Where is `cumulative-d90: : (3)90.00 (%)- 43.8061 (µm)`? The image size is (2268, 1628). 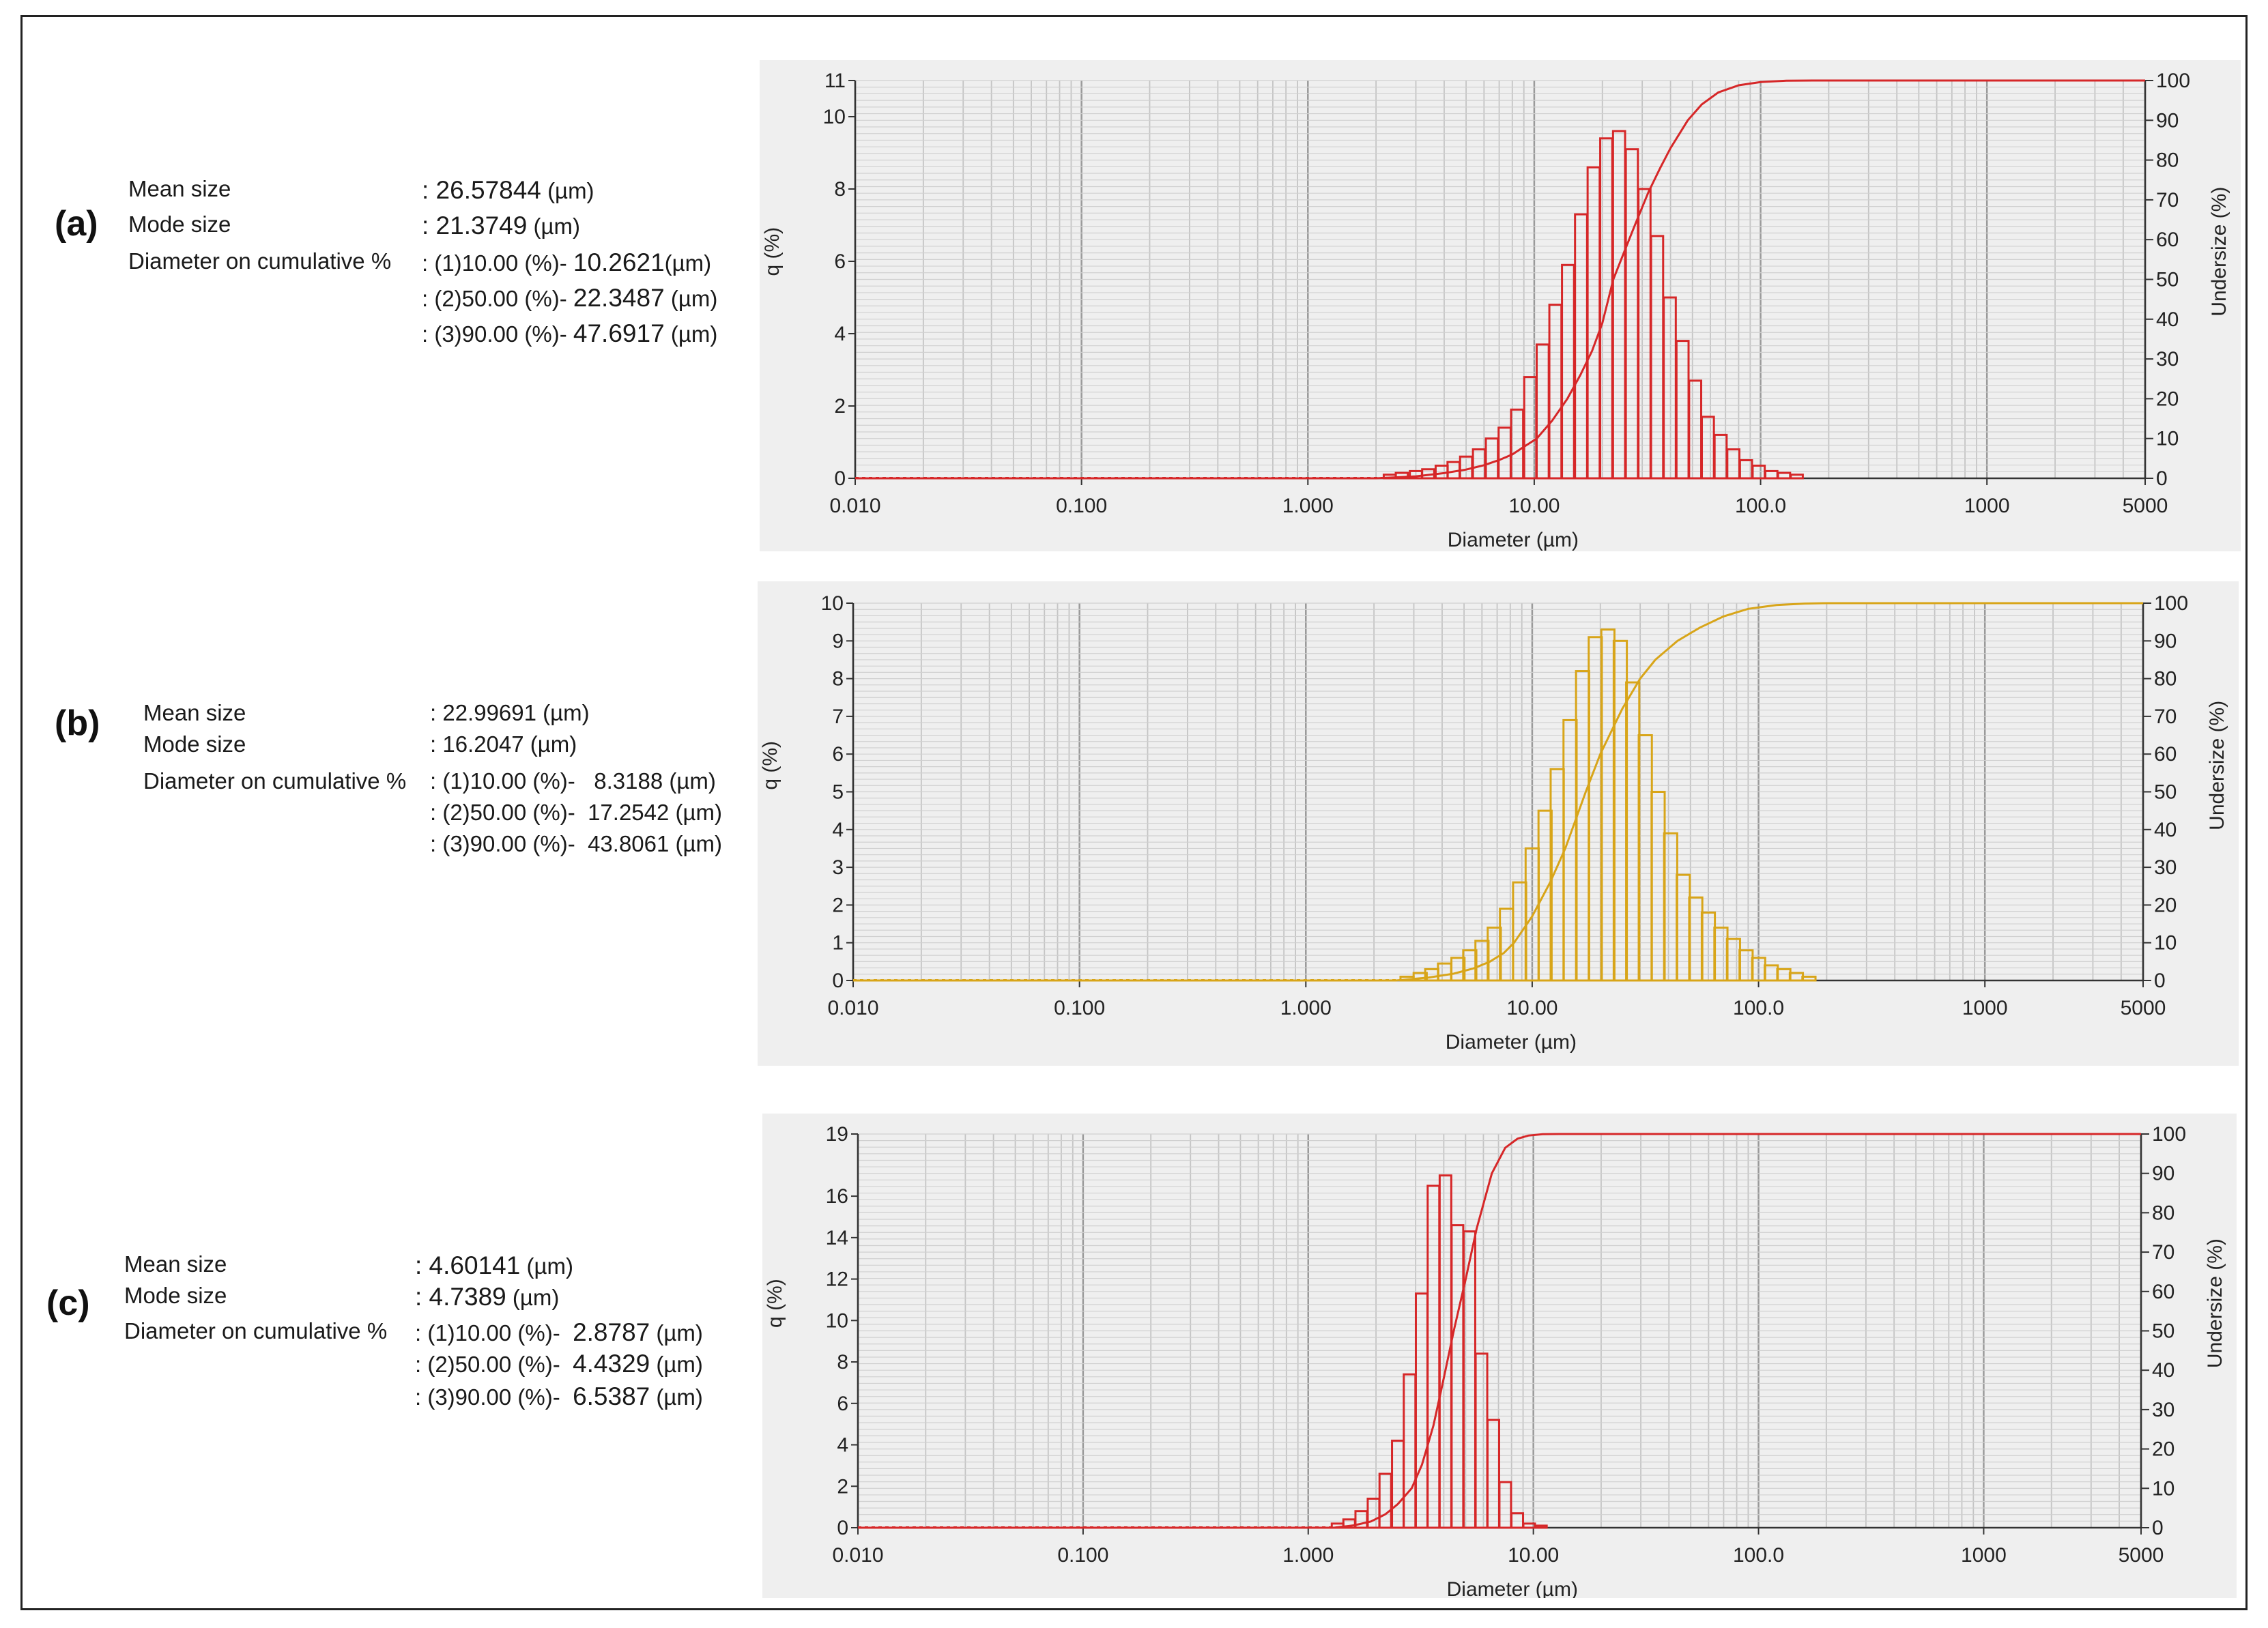
cumulative-d90: : (3)90.00 (%)- 43.8061 (µm) is located at coordinates (576, 843).